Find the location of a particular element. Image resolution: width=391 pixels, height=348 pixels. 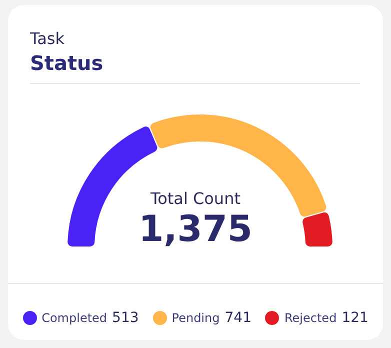

text: 1,375 is located at coordinates (196, 229).